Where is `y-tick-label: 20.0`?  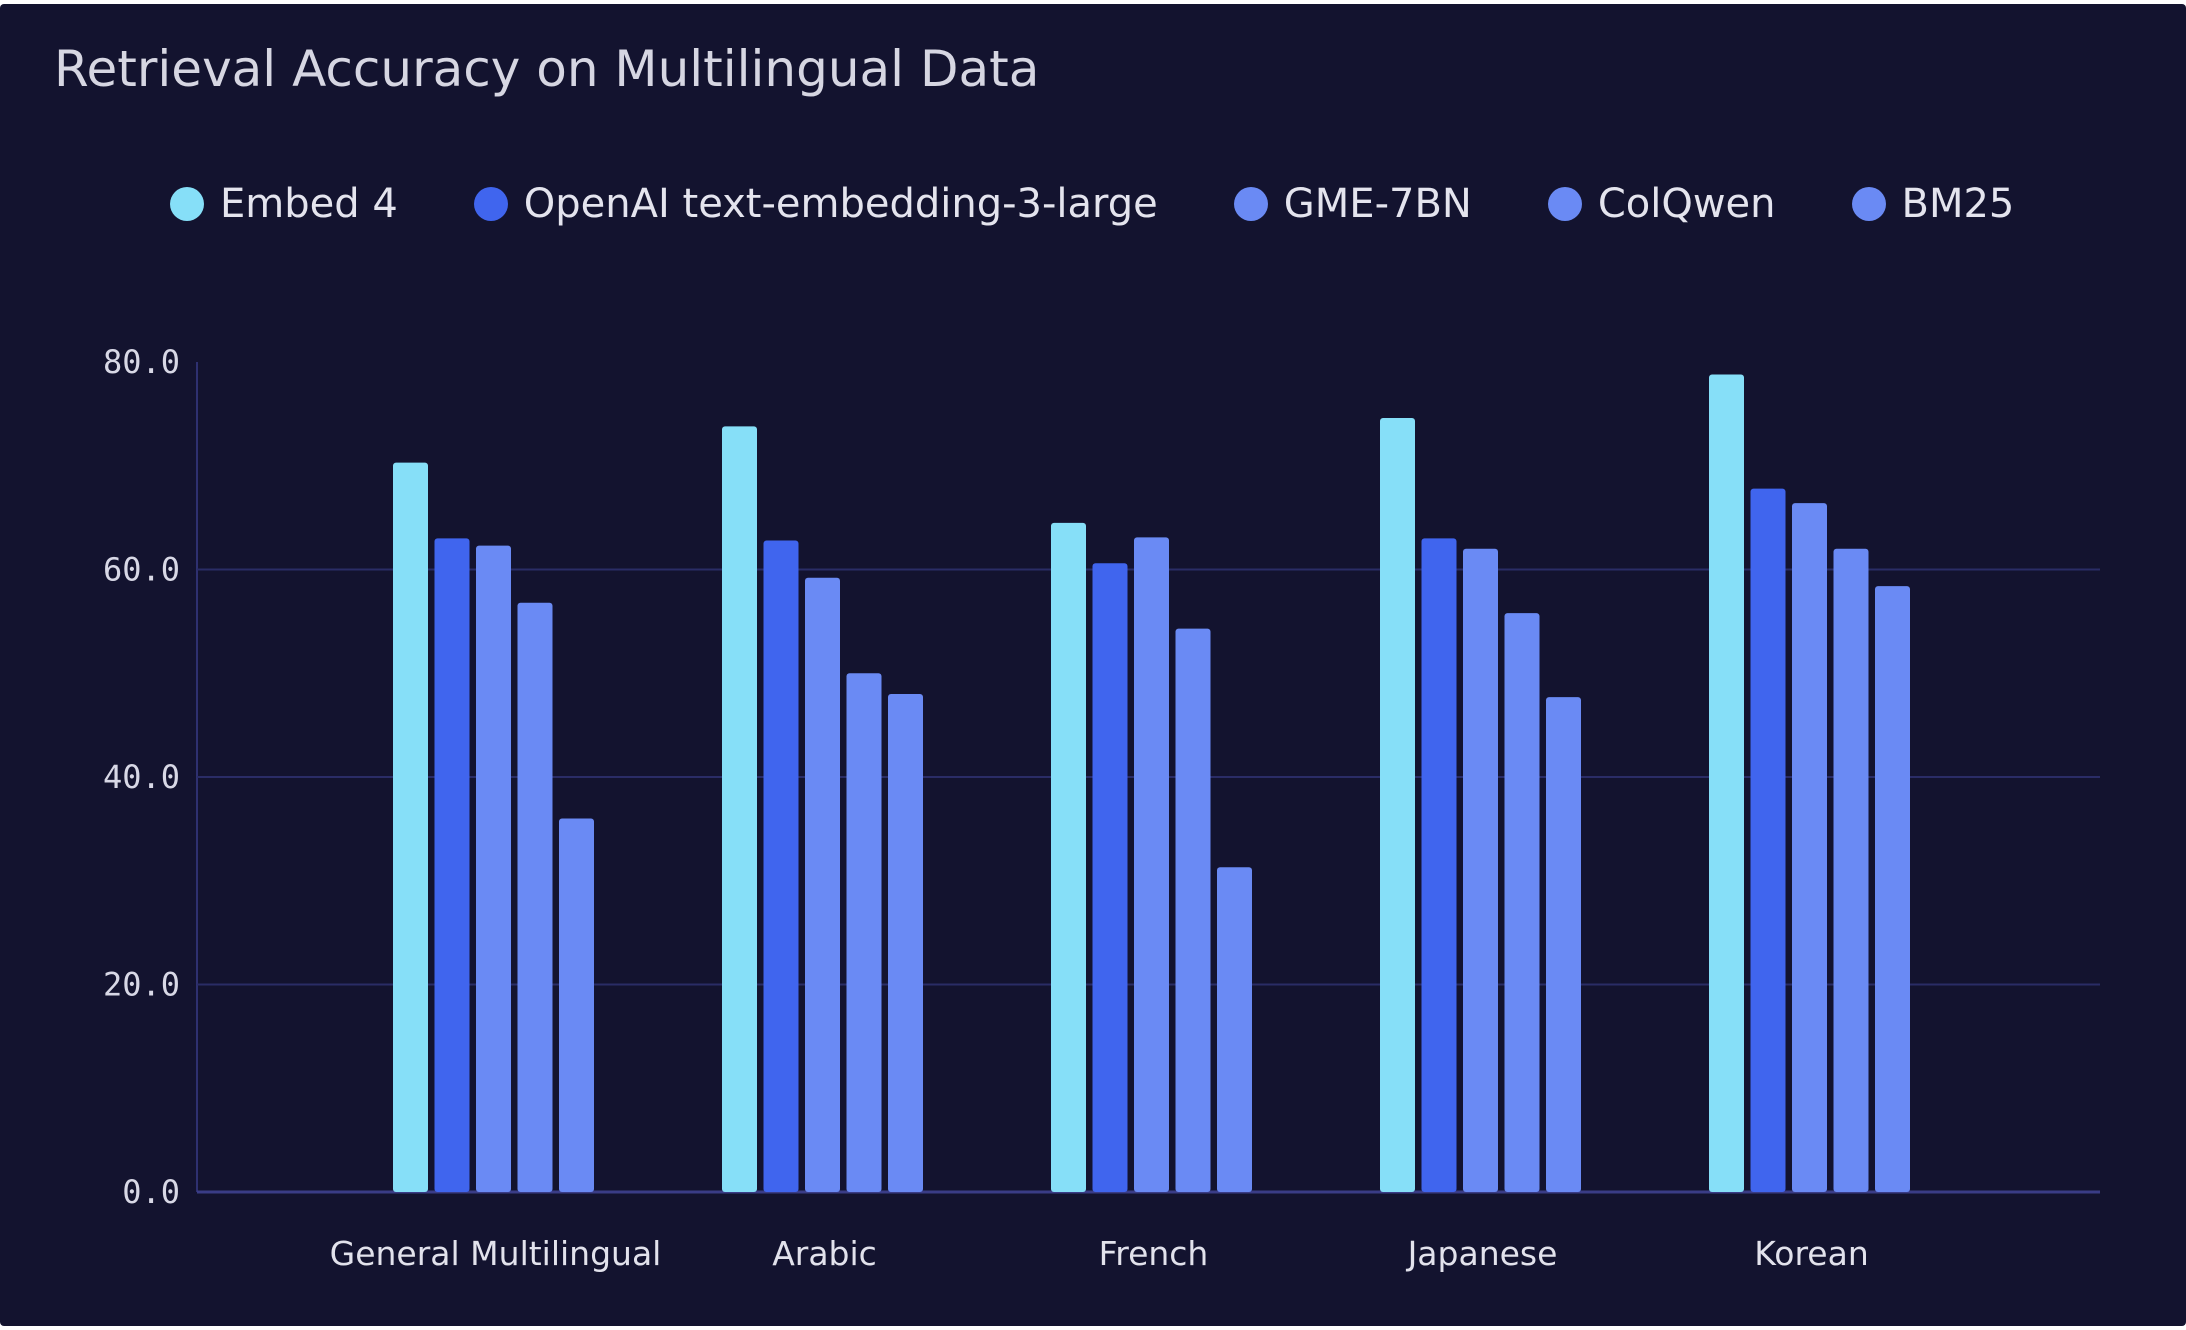
y-tick-label: 20.0 is located at coordinates (141, 985).